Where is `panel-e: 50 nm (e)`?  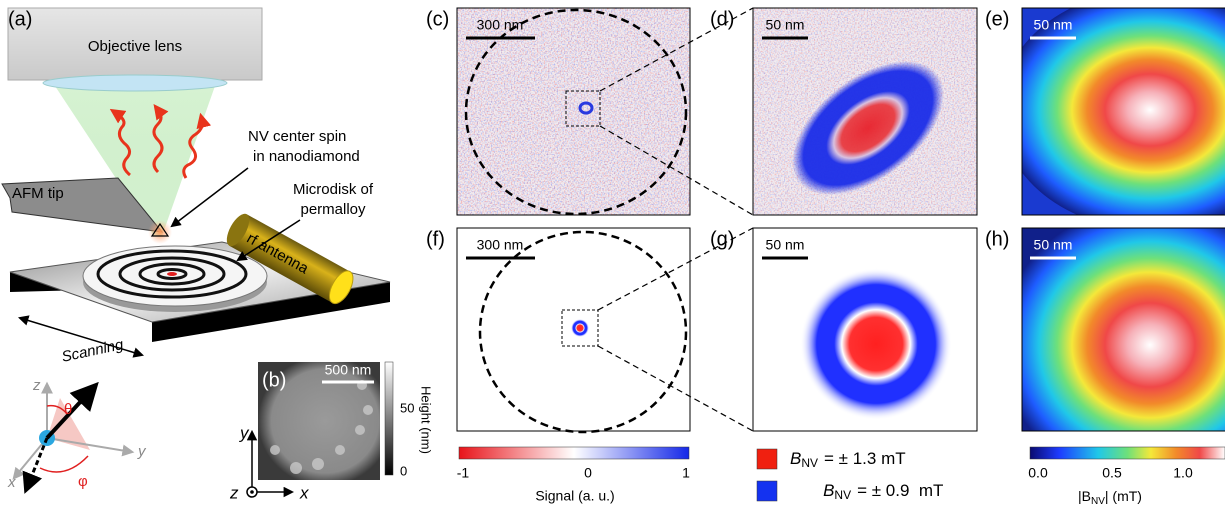 panel-e: 50 nm (e) is located at coordinates (1105, 111).